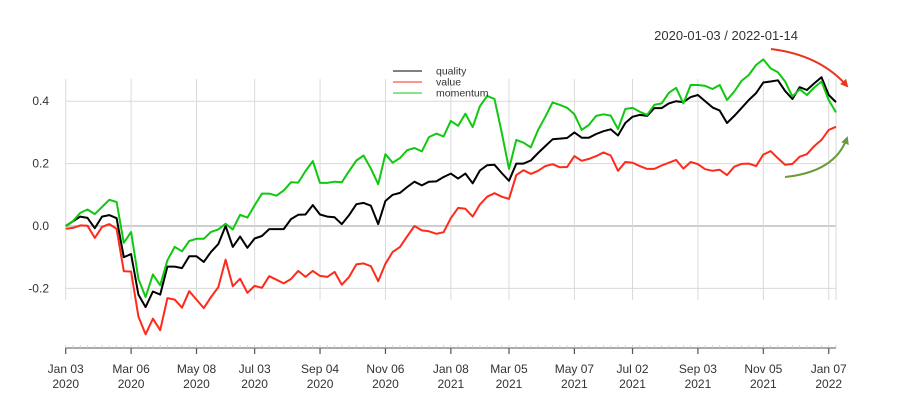 The image size is (900, 400). I want to click on y-tick-label: -0.2, so click(38, 288).